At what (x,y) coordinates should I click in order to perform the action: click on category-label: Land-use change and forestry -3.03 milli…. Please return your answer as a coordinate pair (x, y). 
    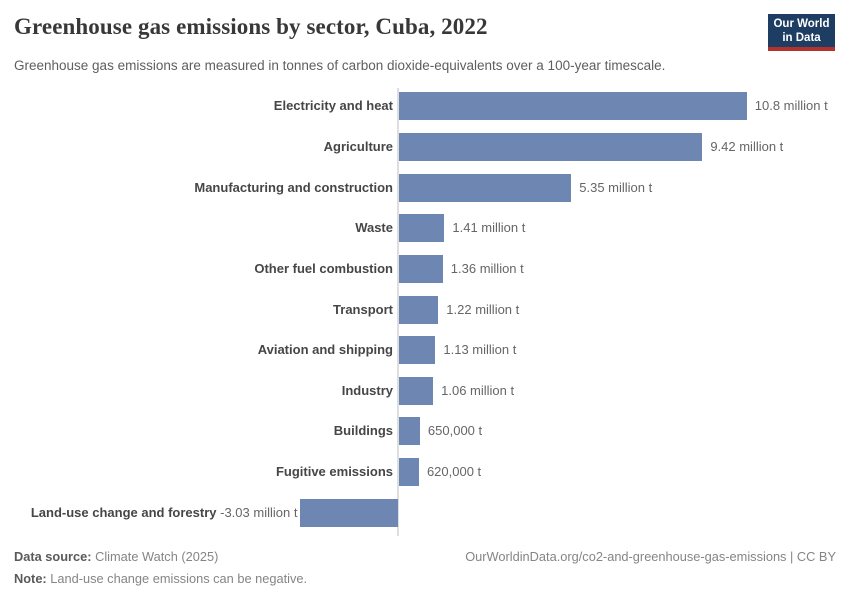
    Looking at the image, I should click on (164, 512).